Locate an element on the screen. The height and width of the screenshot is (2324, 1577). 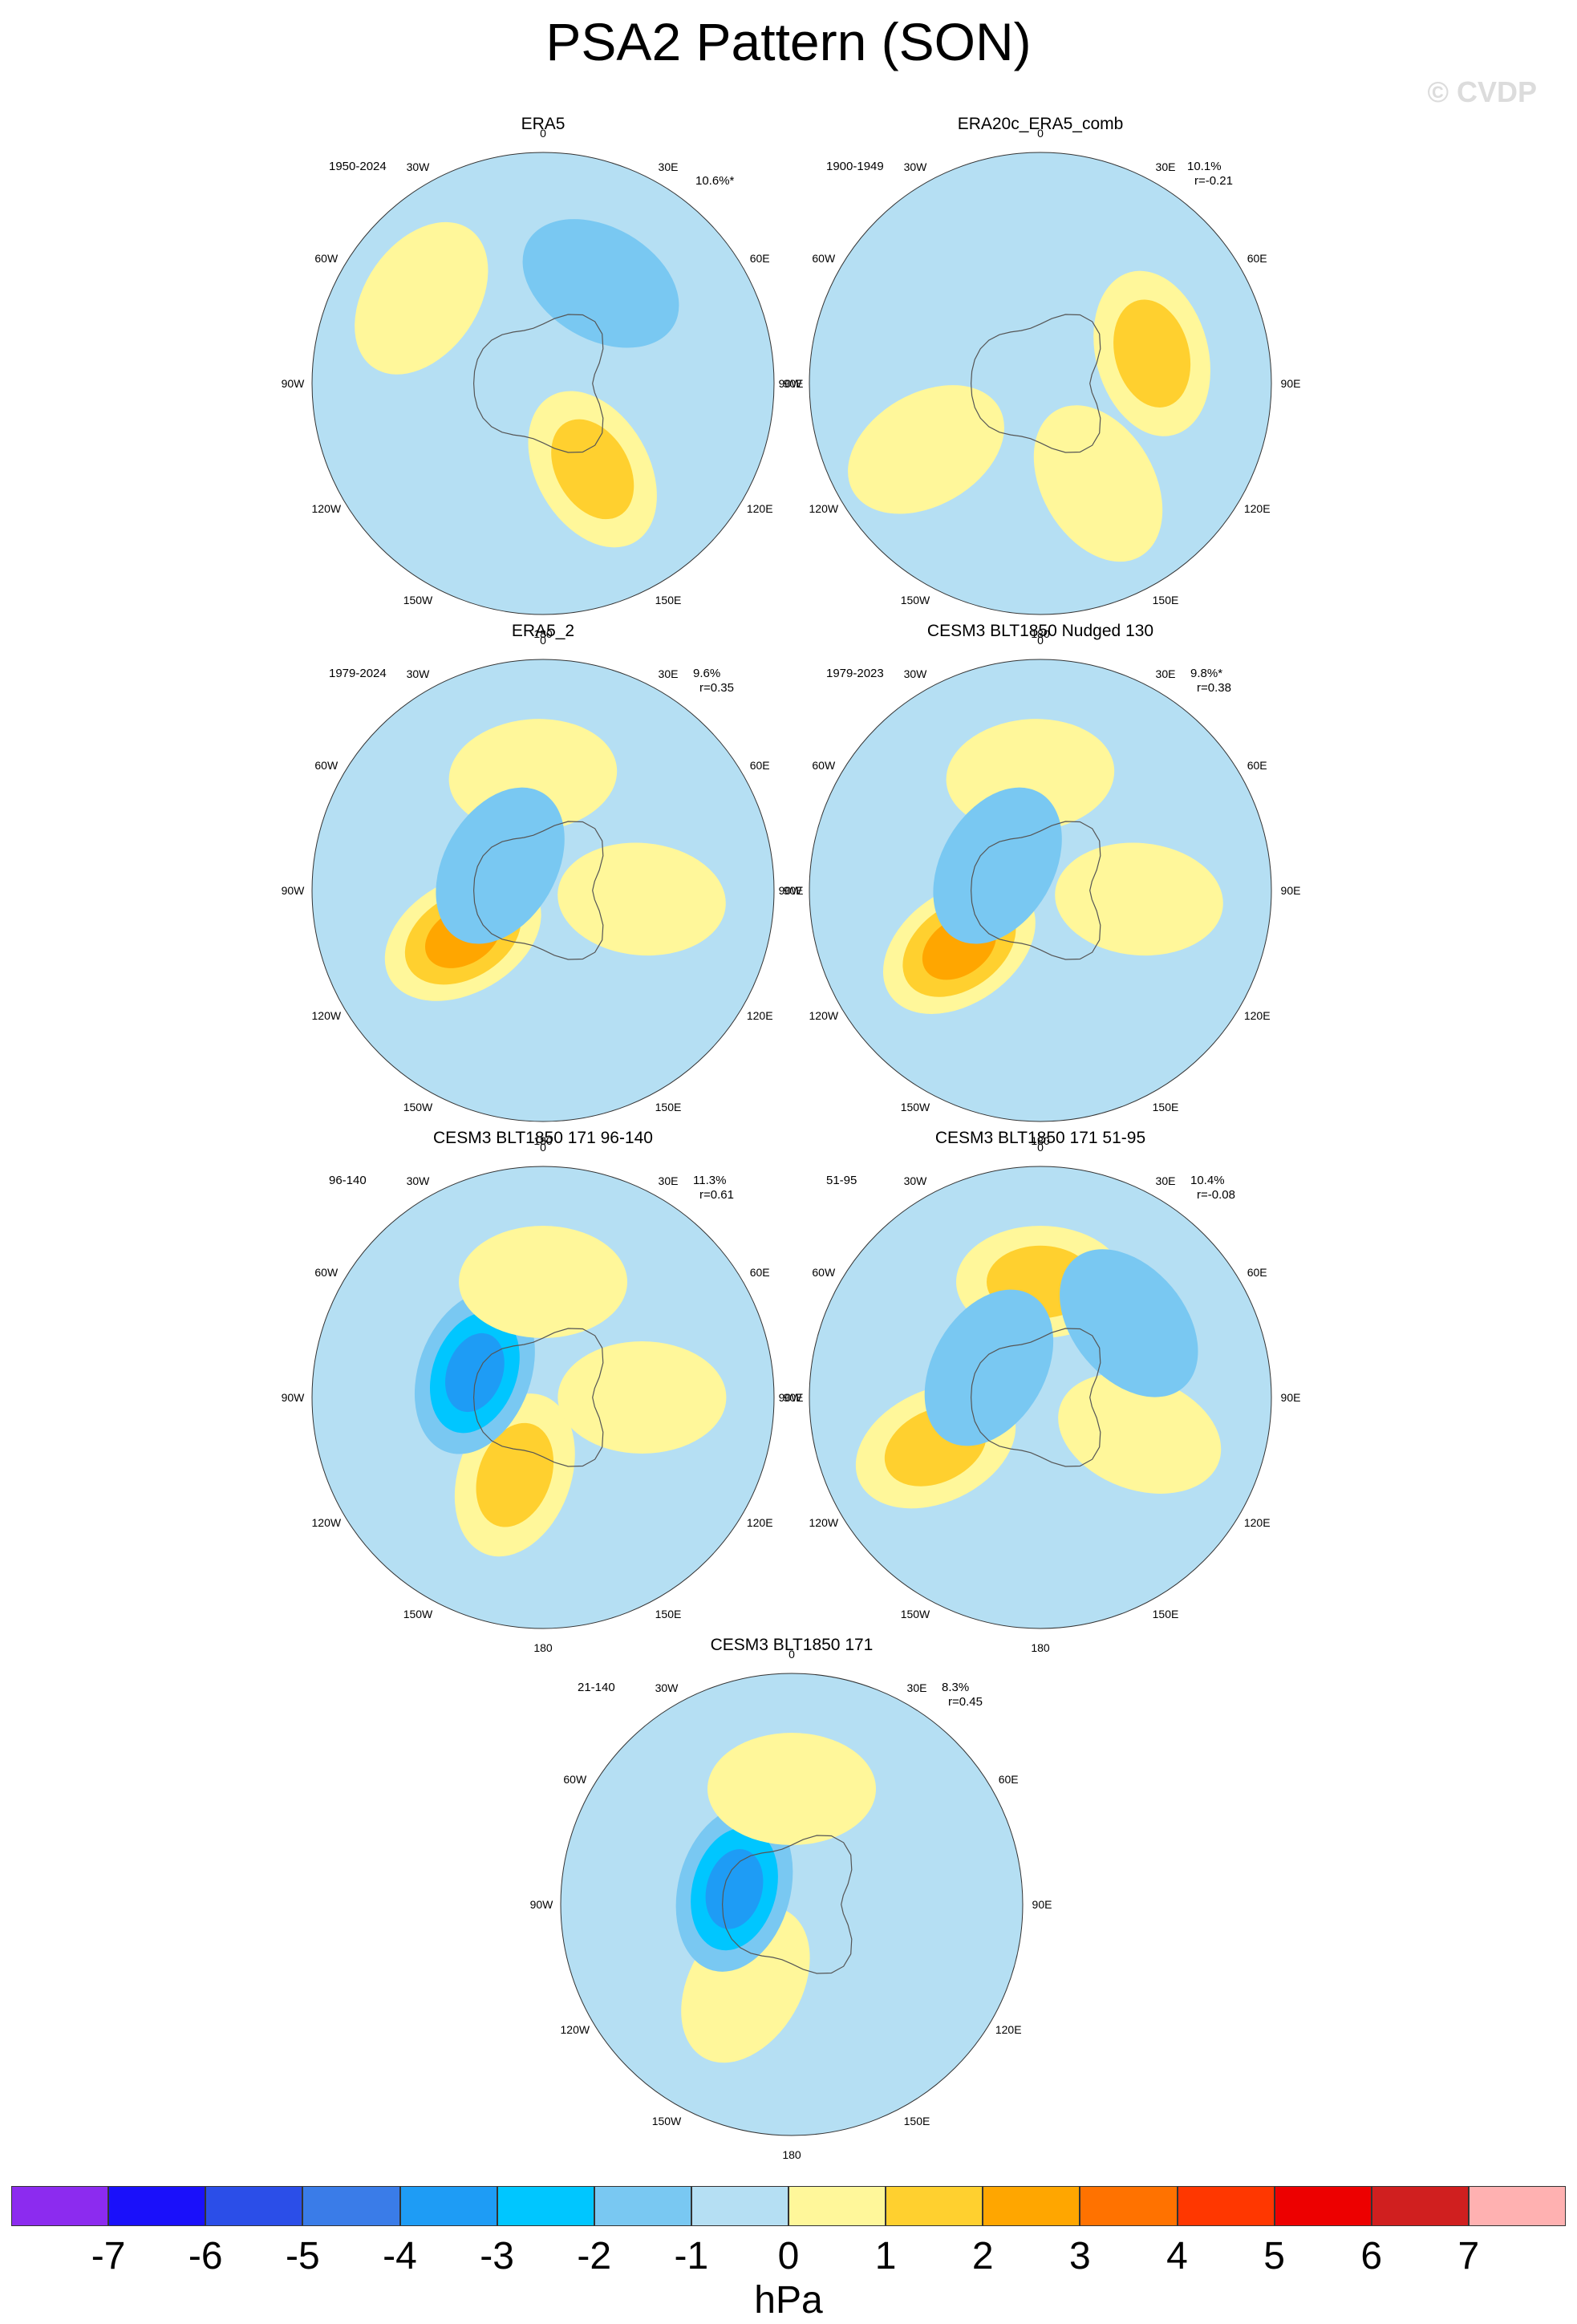
panel-title: CESM3 BLT1850 171 96-140 is located at coordinates (543, 1138).